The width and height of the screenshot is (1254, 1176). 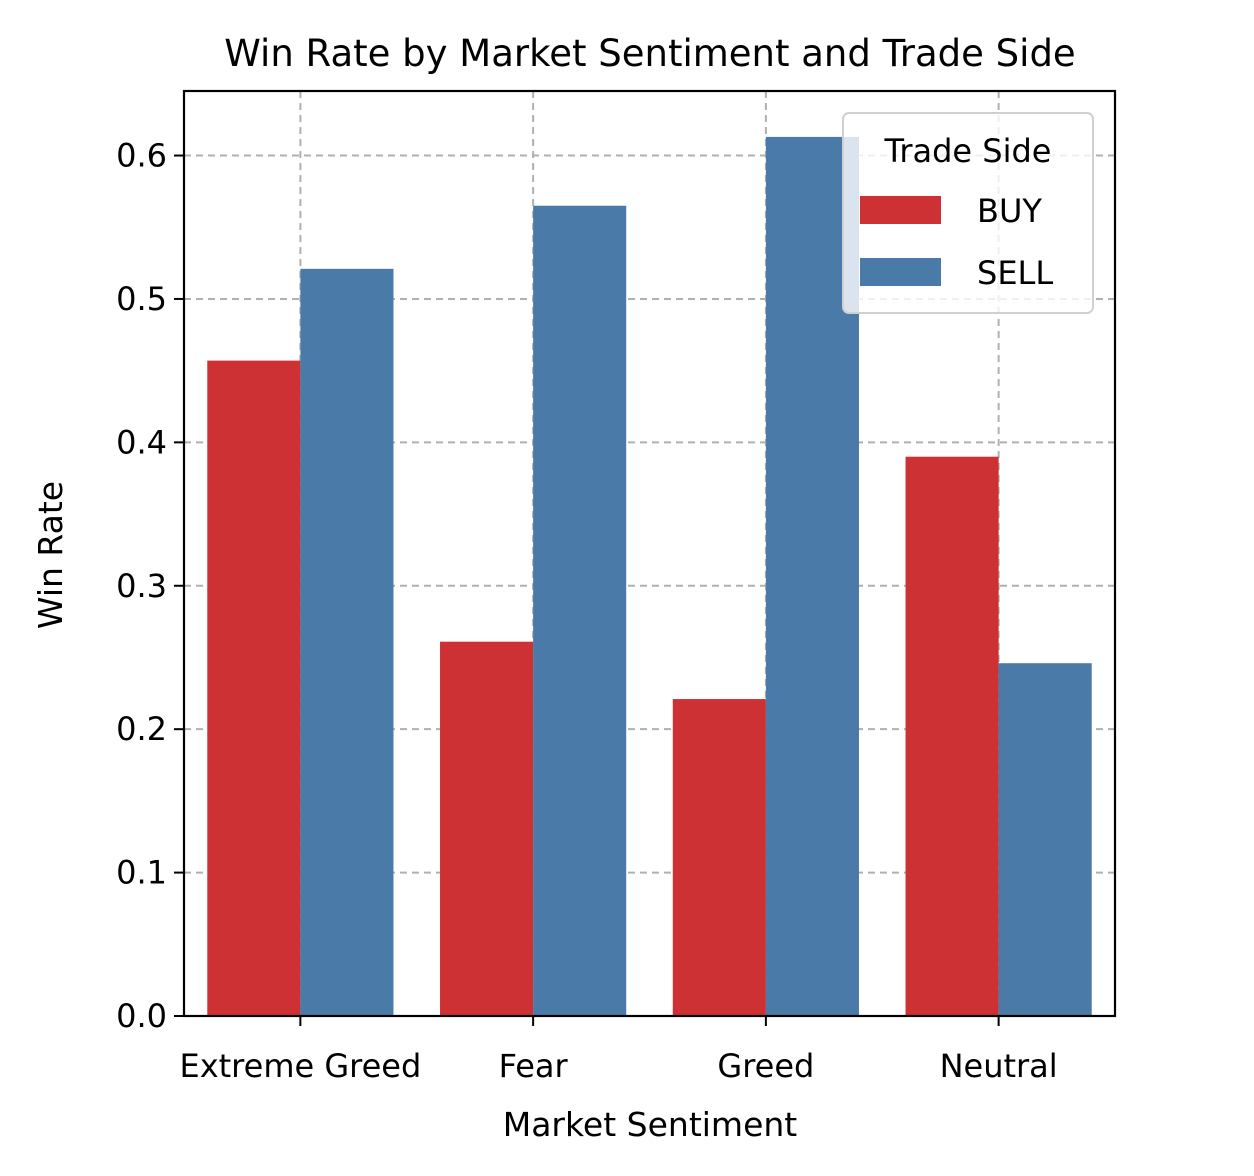 What do you see at coordinates (141, 586) in the screenshot?
I see `y-tick-label: 0.3` at bounding box center [141, 586].